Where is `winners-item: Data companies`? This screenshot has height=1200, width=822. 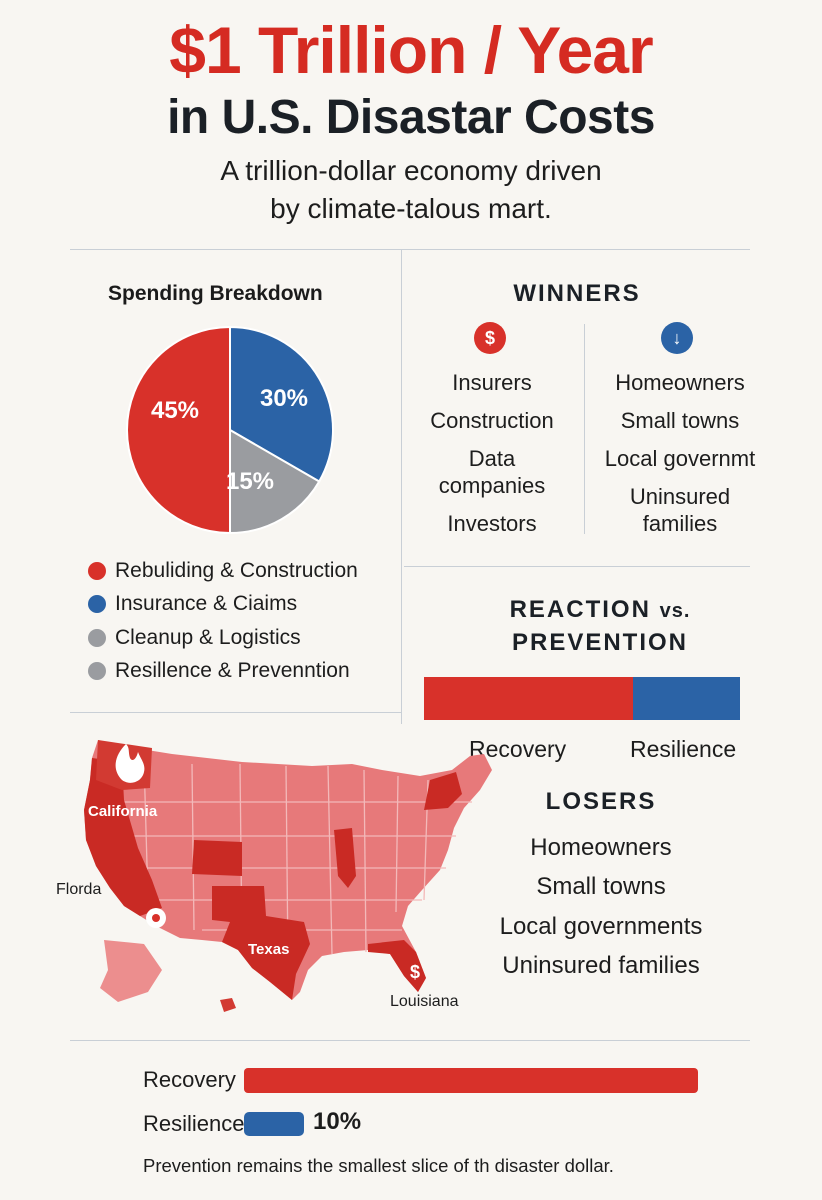
winners-item: Data companies is located at coordinates (492, 472).